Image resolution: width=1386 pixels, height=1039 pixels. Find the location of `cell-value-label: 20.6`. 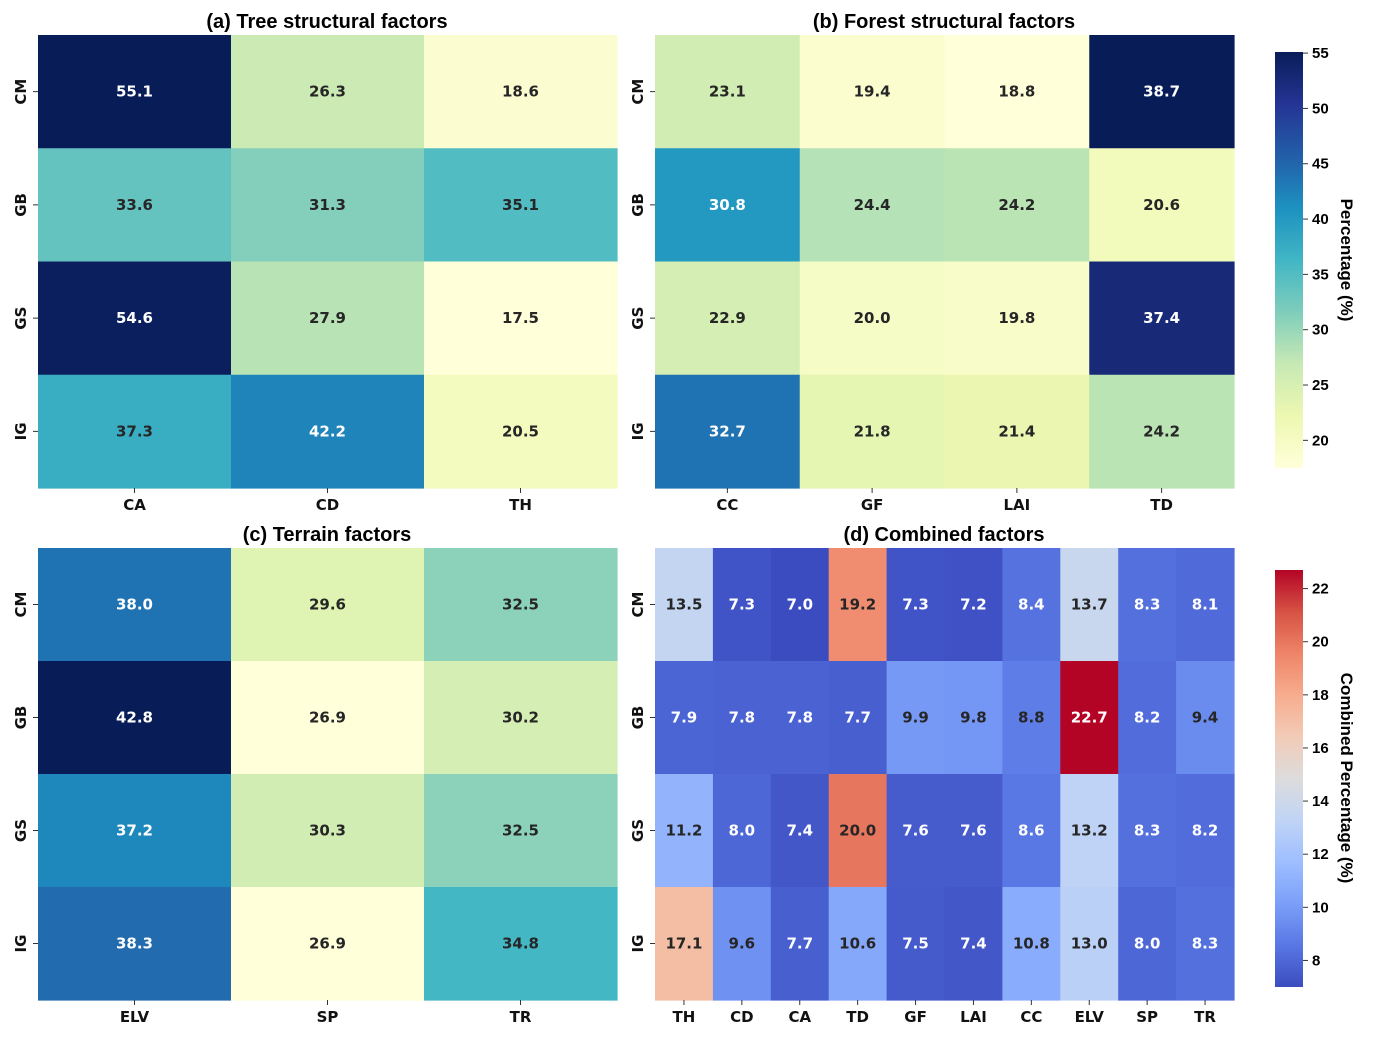

cell-value-label: 20.6 is located at coordinates (1161, 205).